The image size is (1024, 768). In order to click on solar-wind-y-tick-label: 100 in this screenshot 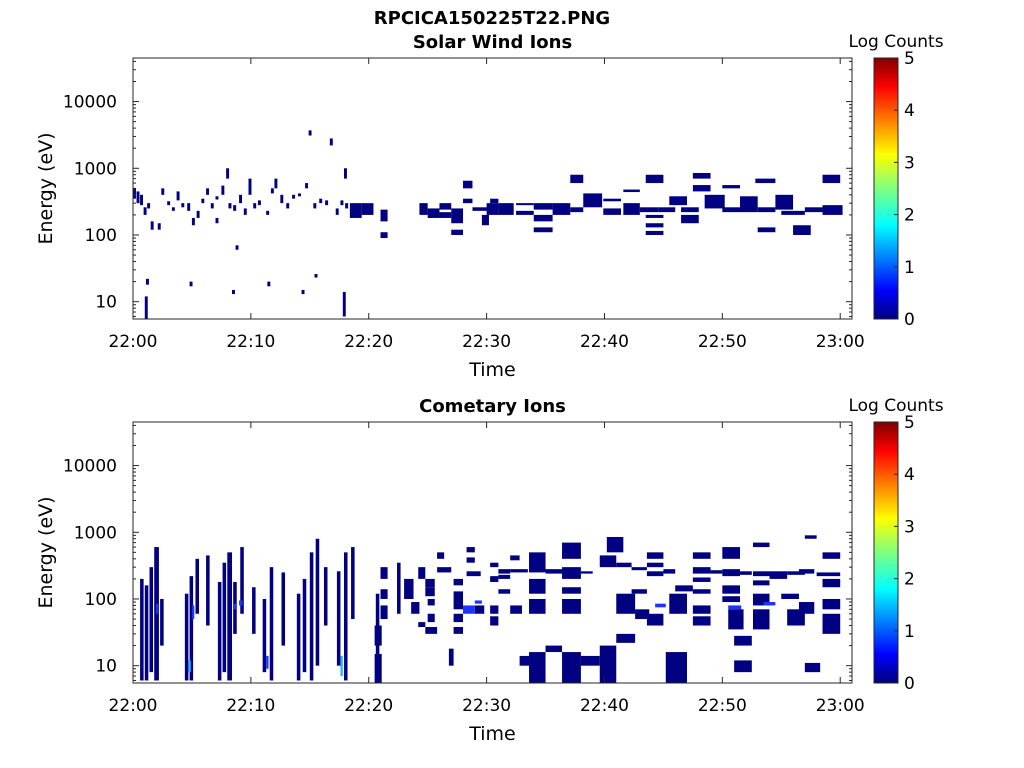, I will do `click(101, 236)`.